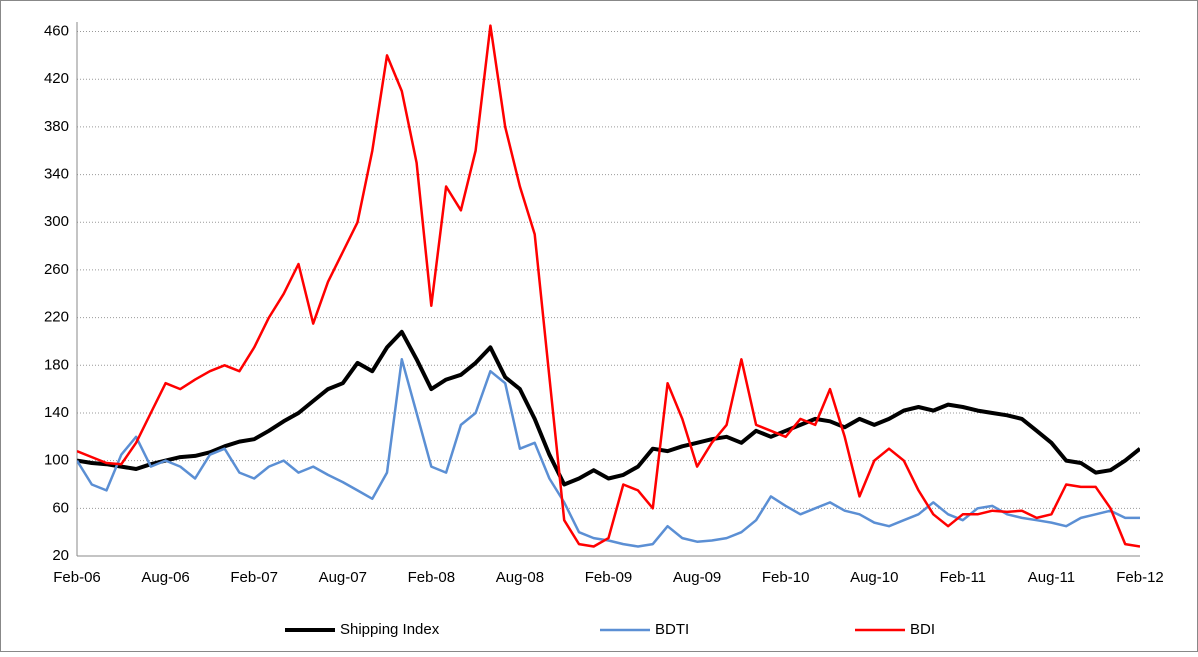 The image size is (1198, 657). I want to click on x-tick-label: Aug-09, so click(697, 577).